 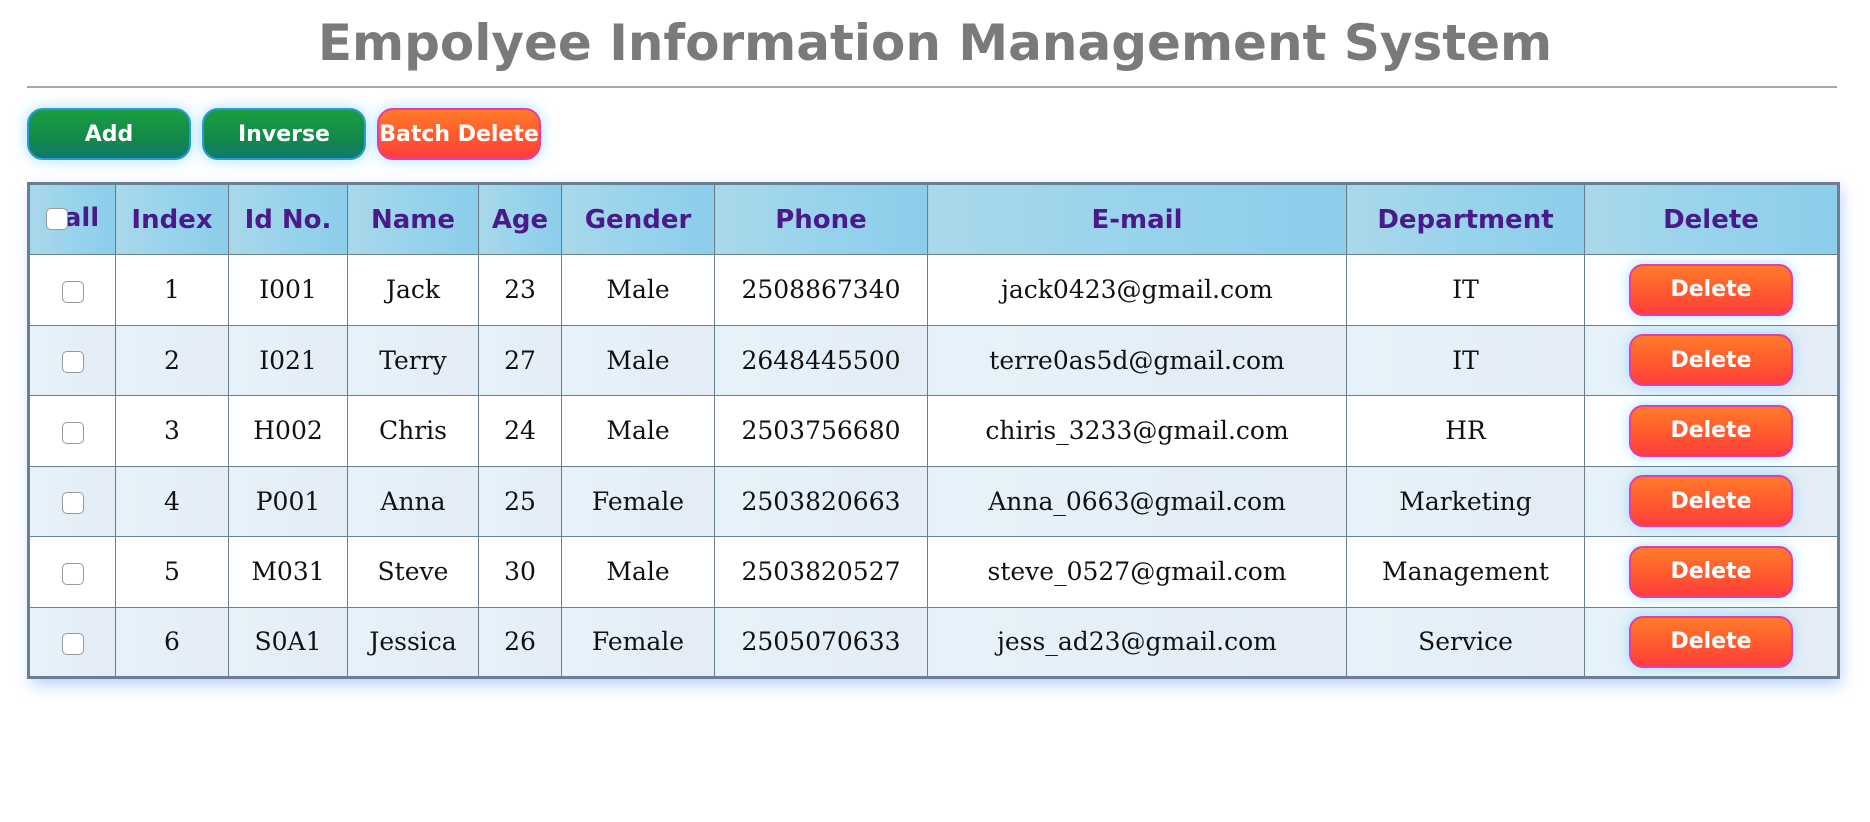 I want to click on cell-age: 23, so click(x=520, y=290).